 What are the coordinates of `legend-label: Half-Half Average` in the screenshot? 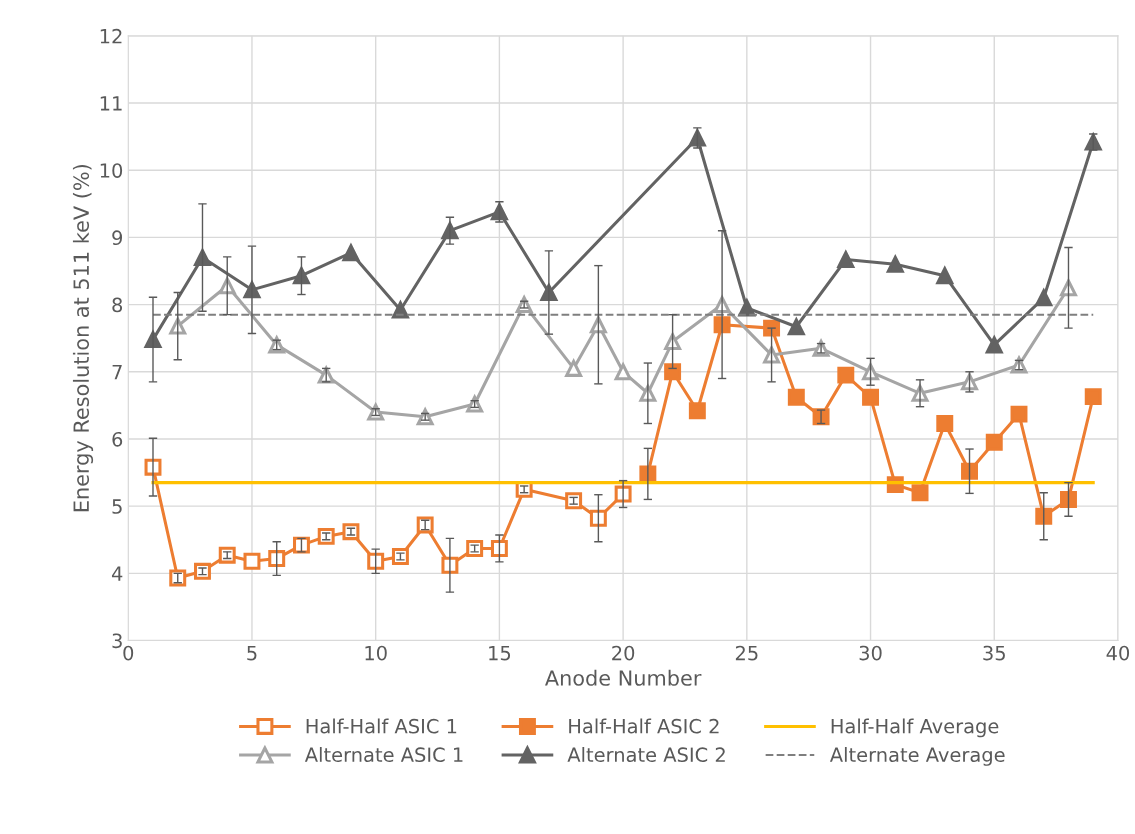 It's located at (915, 728).